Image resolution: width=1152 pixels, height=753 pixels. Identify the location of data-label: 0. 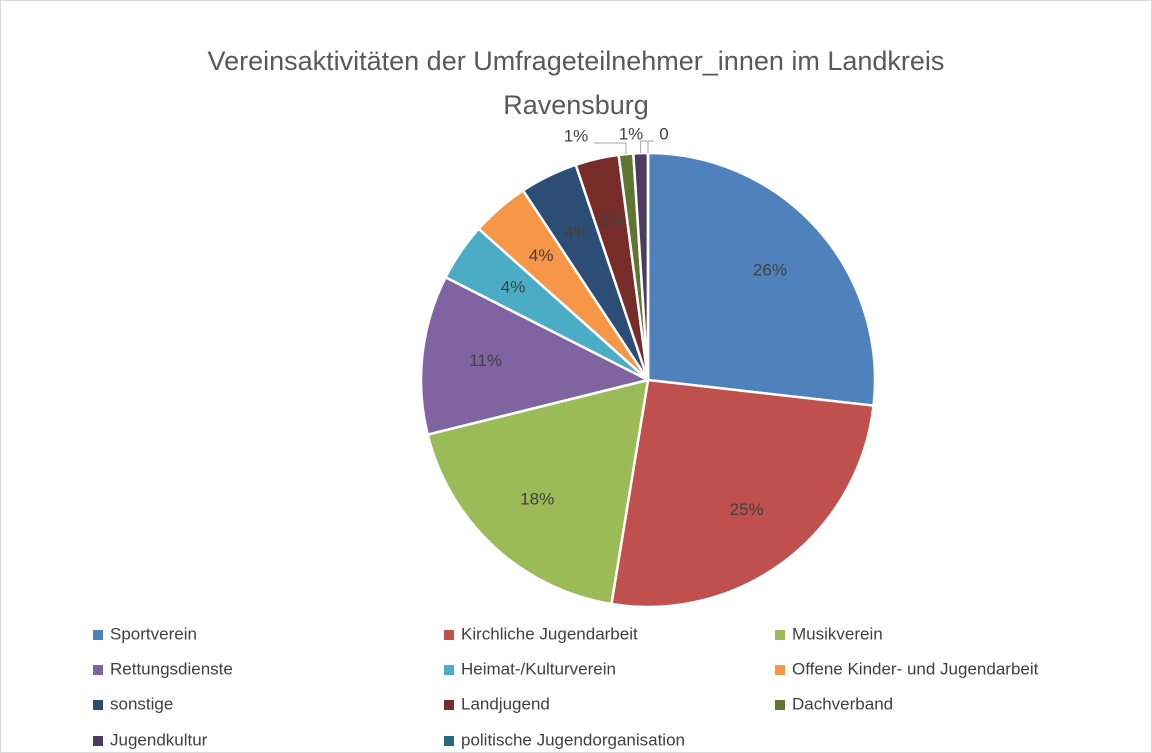
(663, 133).